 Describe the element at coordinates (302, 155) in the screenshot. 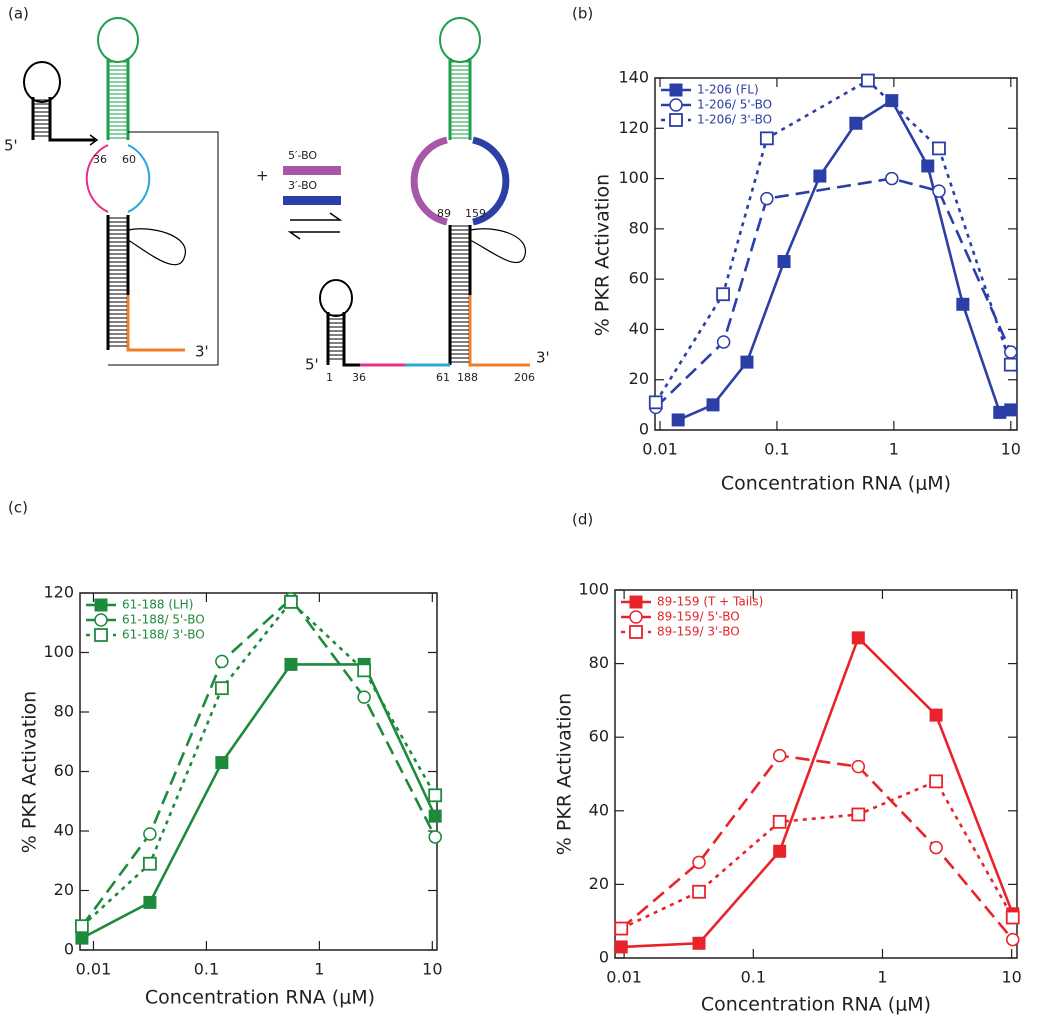

I see `label: 5′-BO` at that location.